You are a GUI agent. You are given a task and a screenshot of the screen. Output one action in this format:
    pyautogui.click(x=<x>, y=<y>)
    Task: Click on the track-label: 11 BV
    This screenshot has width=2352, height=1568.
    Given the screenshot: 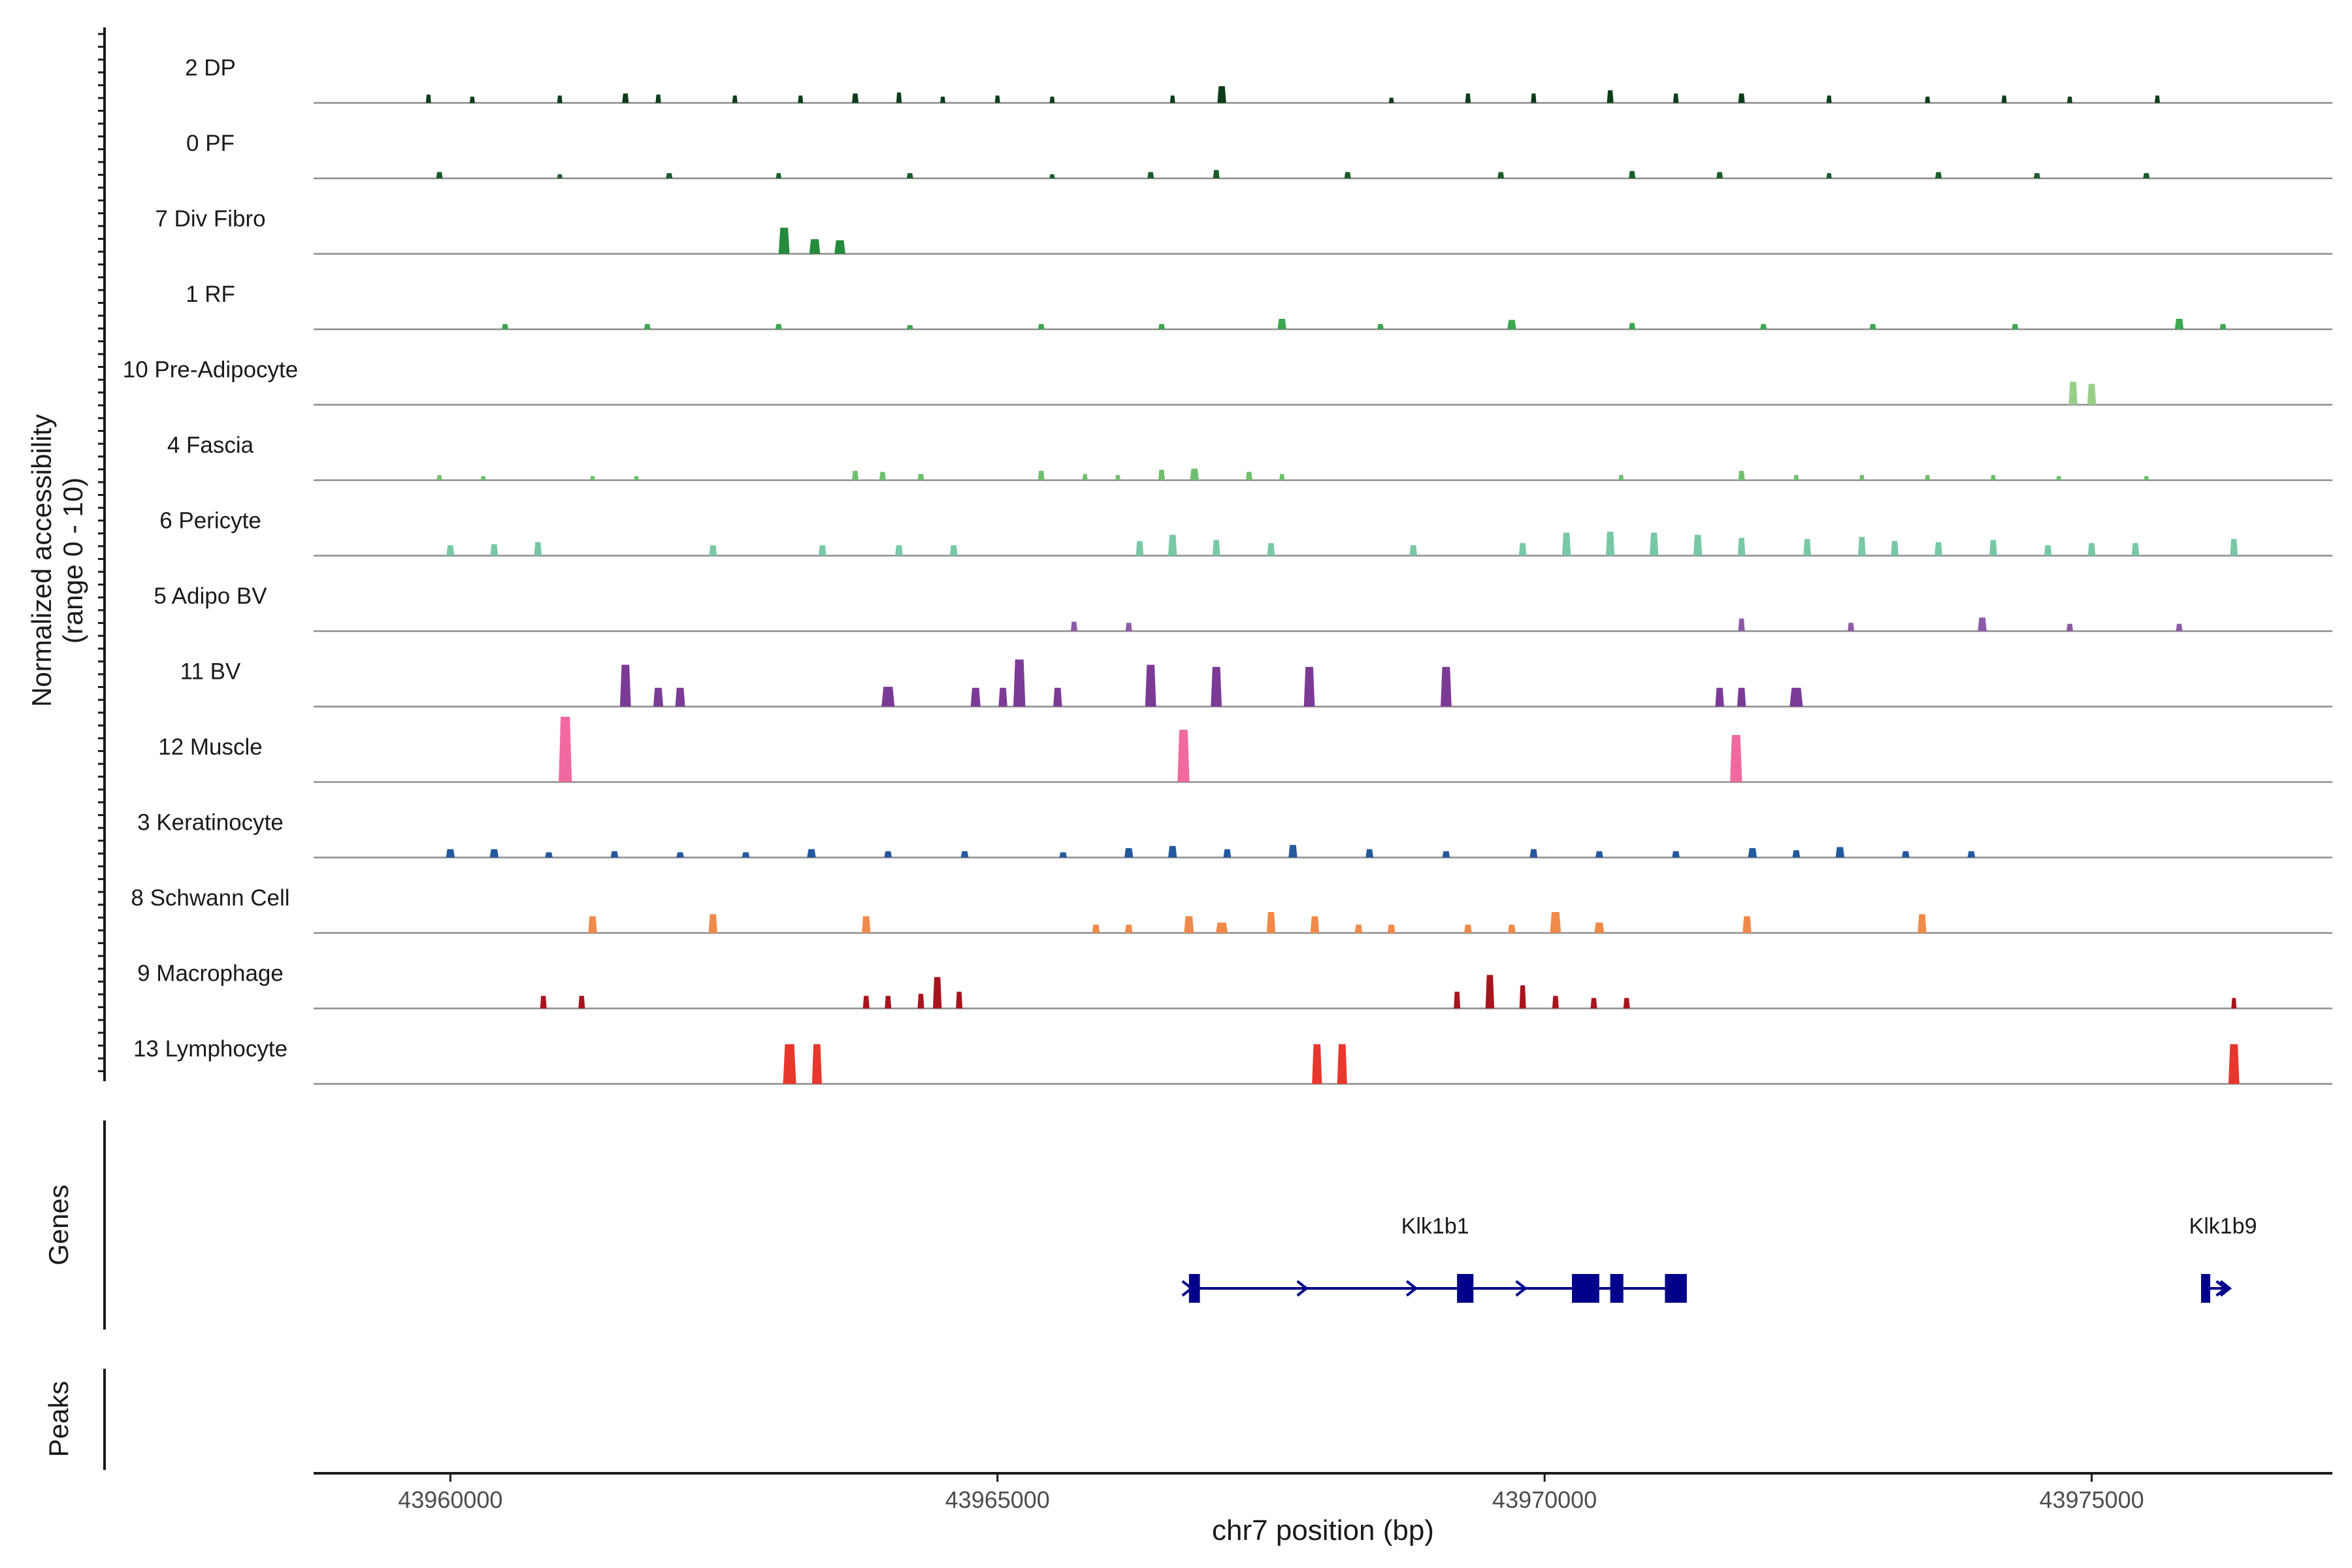 What is the action you would take?
    pyautogui.click(x=210, y=672)
    